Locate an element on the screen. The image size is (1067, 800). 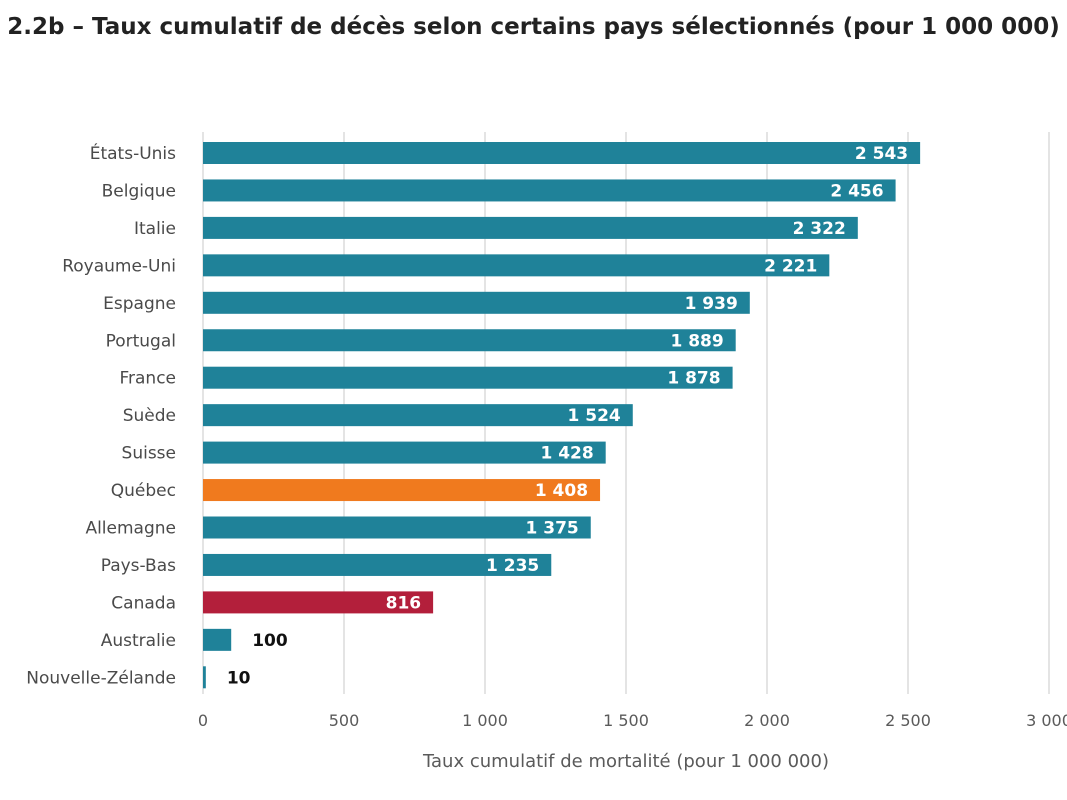
category-label: Québec is located at coordinates (143, 491).